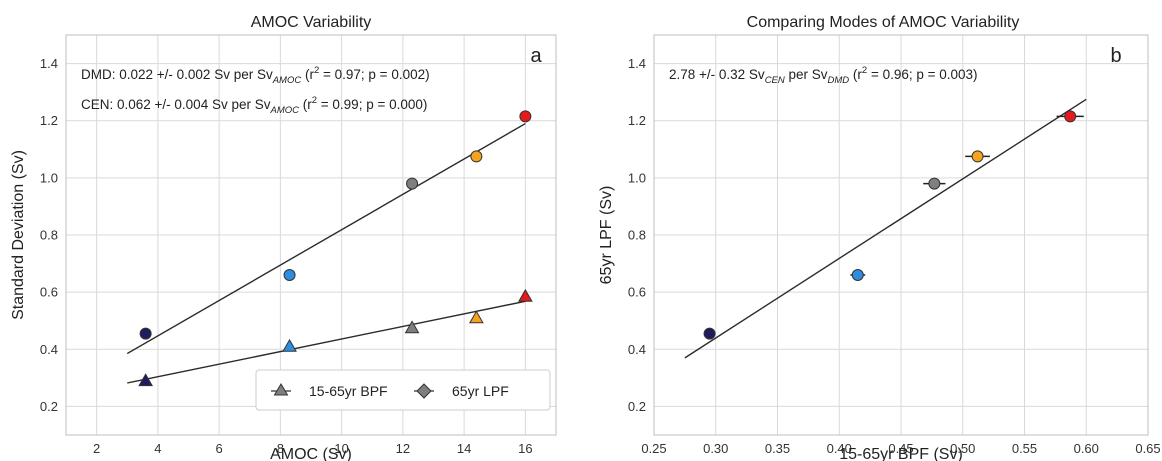 The width and height of the screenshot is (1162, 461). What do you see at coordinates (280, 448) in the screenshot?
I see `x-tick-label: 8` at bounding box center [280, 448].